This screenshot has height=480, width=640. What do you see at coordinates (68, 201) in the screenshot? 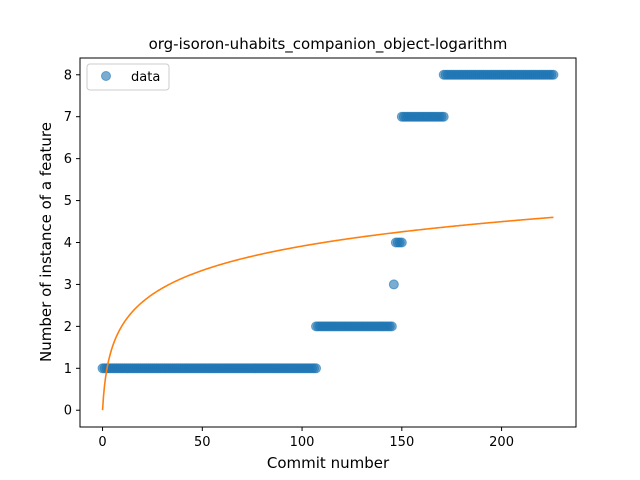
I see `y-tick-label: 5` at bounding box center [68, 201].